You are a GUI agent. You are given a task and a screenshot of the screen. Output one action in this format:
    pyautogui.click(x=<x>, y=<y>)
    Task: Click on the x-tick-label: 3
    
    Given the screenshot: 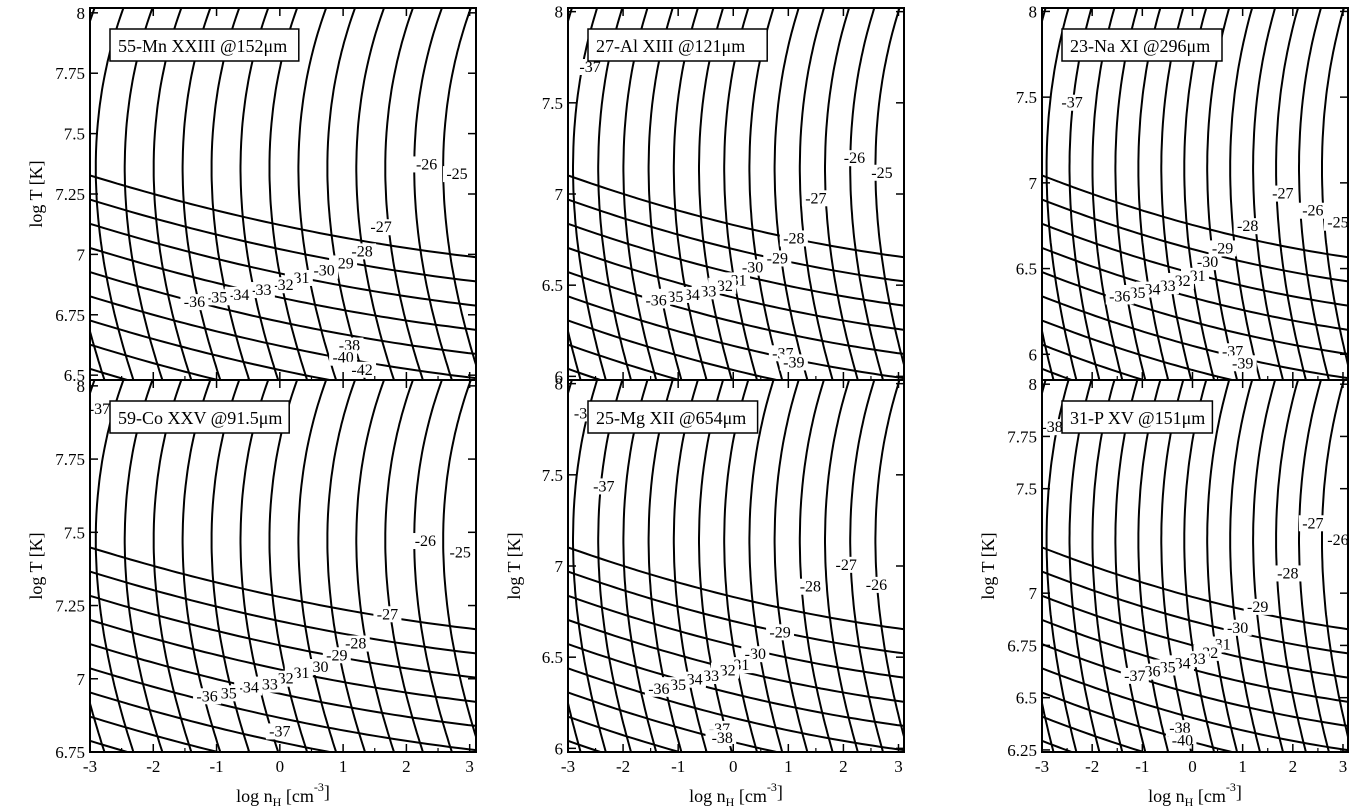 What is the action you would take?
    pyautogui.click(x=1343, y=766)
    